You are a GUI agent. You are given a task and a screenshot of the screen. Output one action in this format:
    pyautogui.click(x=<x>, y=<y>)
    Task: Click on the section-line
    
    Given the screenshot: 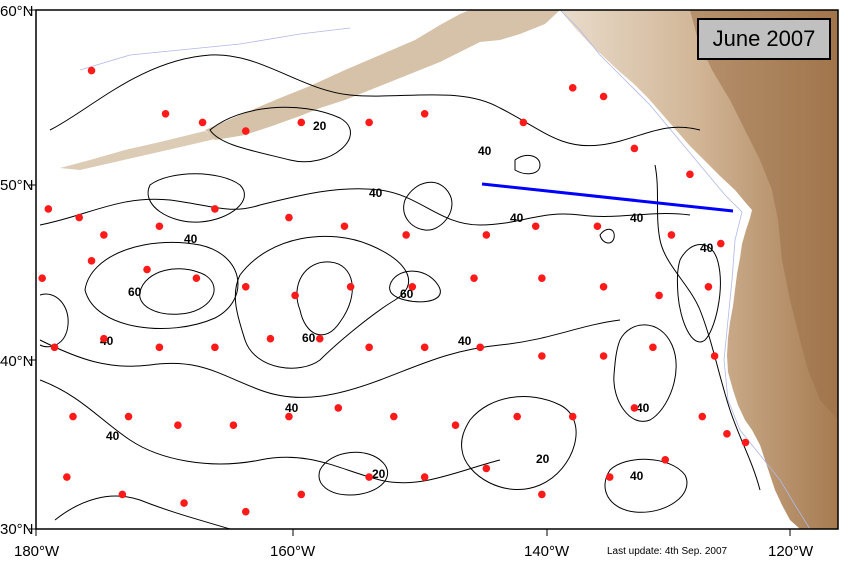 What is the action you would take?
    pyautogui.click(x=607, y=197)
    